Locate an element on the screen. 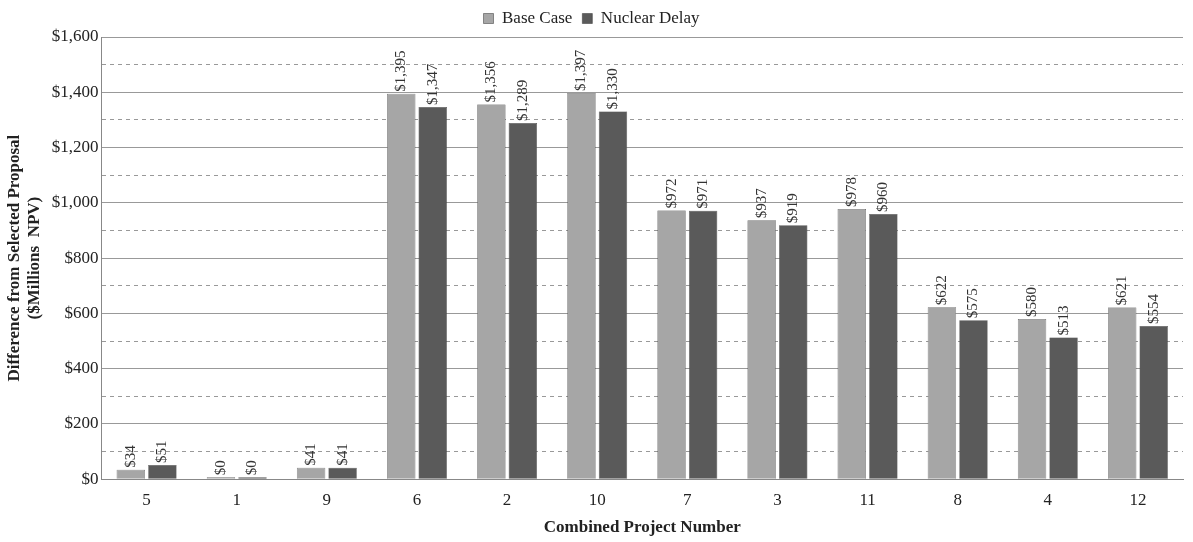 The height and width of the screenshot is (542, 1193). data-label: $554 is located at coordinates (1152, 309).